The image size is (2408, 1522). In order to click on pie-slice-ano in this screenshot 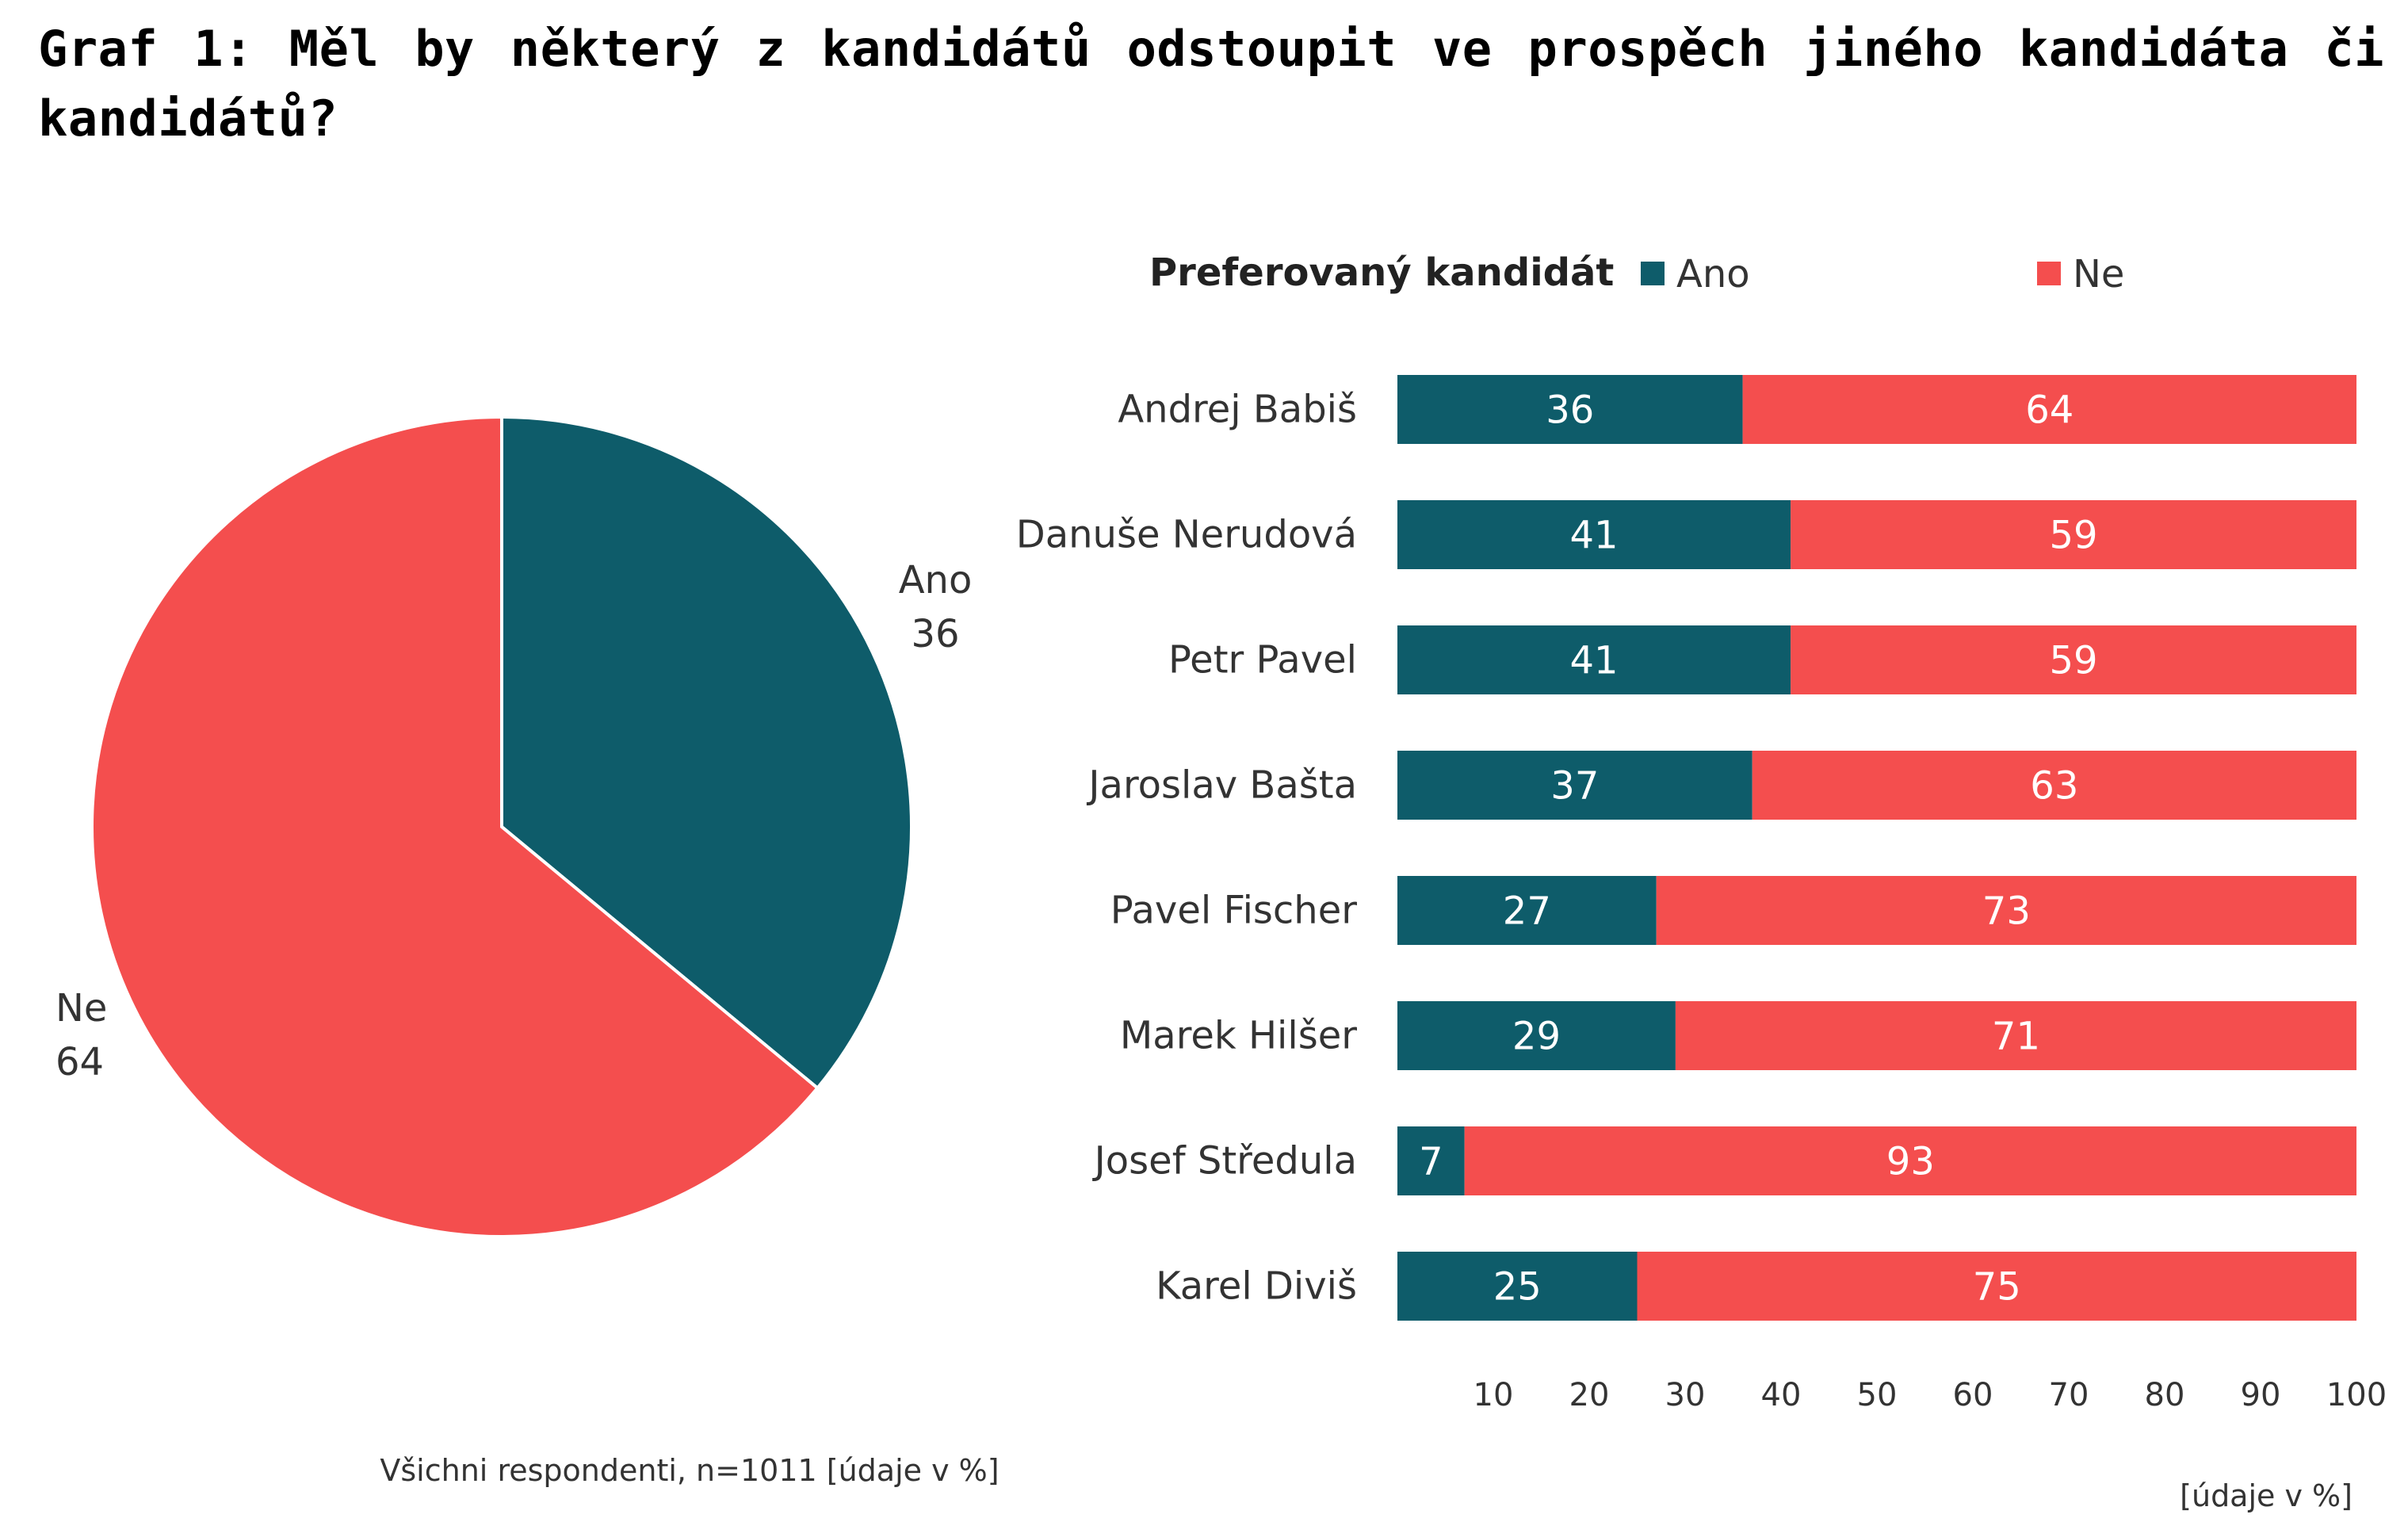, I will do `click(707, 753)`.